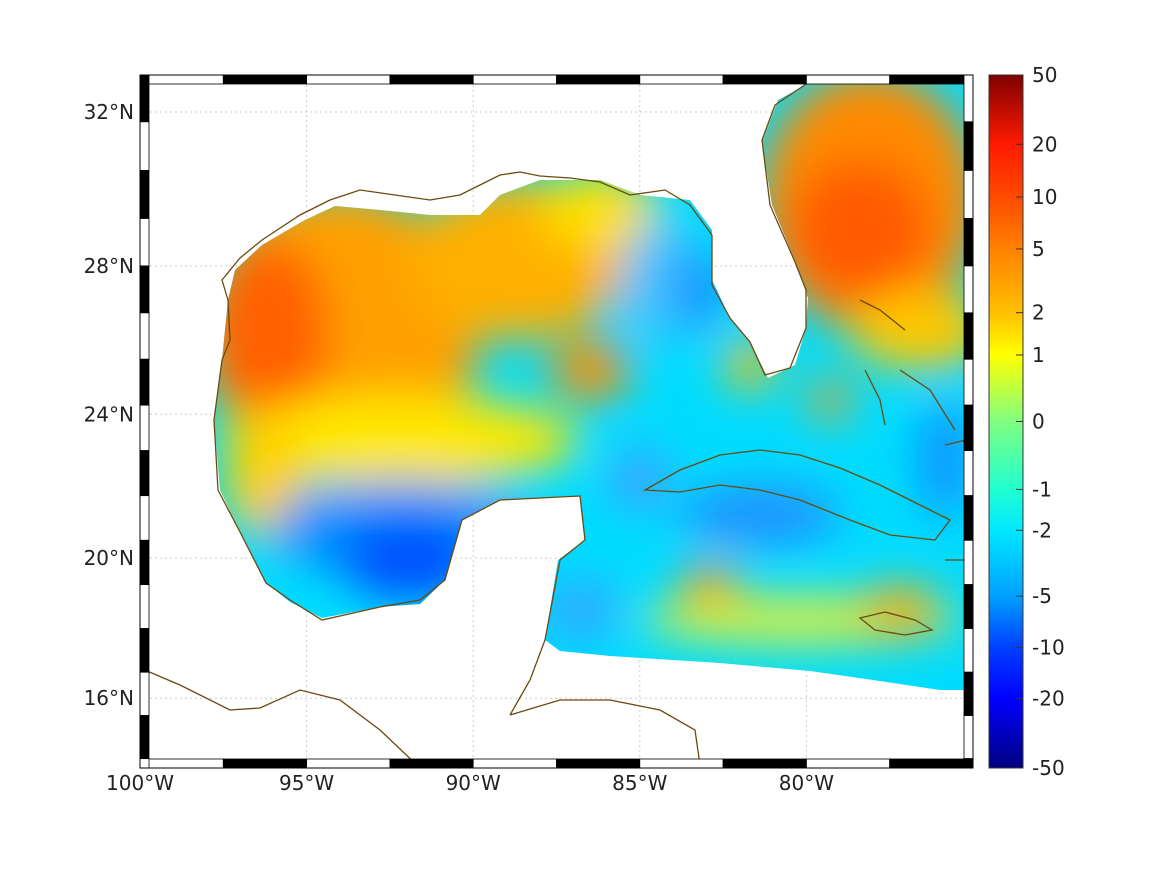 The image size is (1167, 875). I want to click on colorbar-tick-label: -5, so click(1042, 596).